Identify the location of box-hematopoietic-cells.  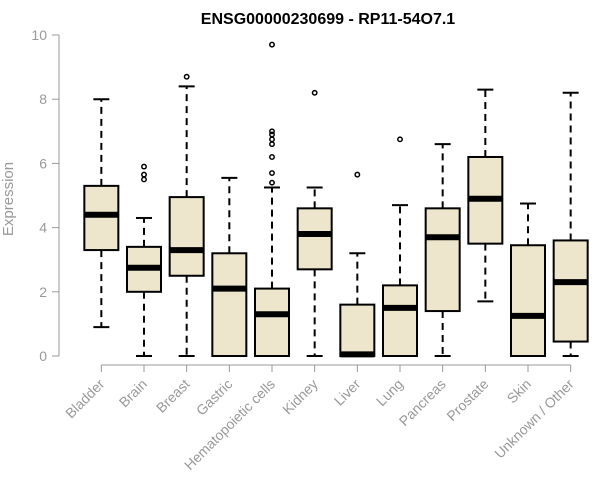
(272, 199).